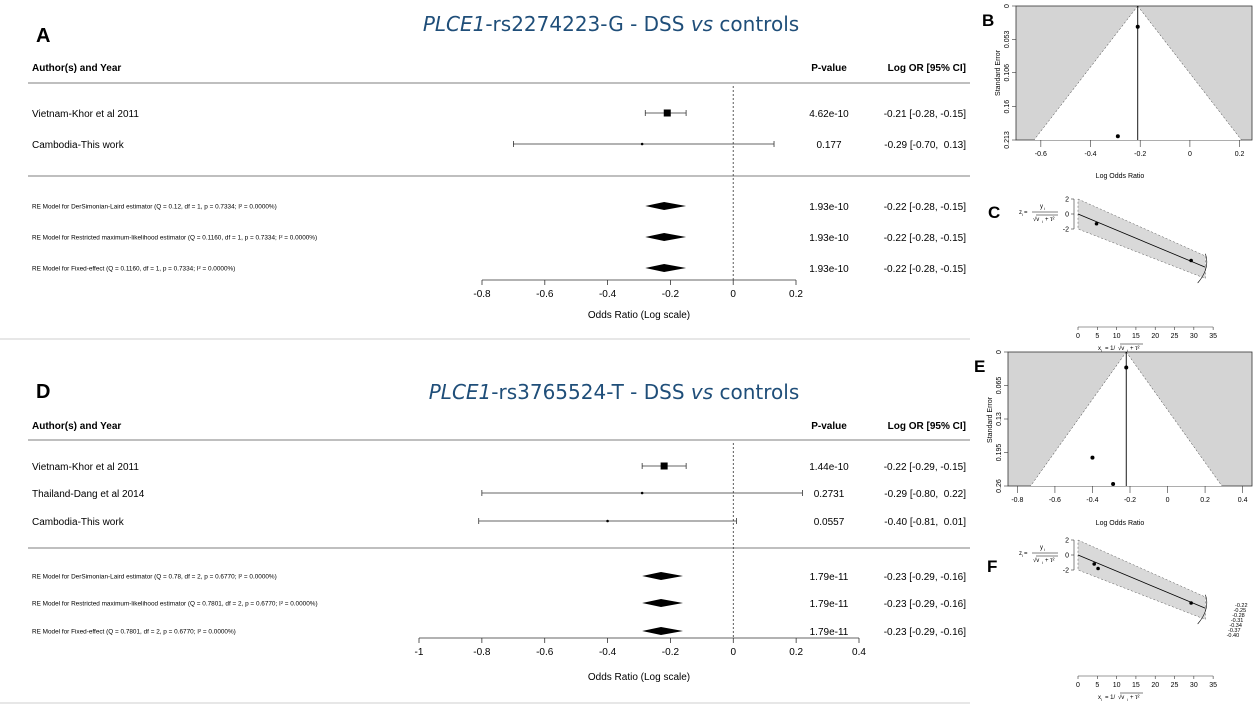 The width and height of the screenshot is (1256, 708). I want to click on funnel-e-ylabel: Standard Error, so click(990, 419).